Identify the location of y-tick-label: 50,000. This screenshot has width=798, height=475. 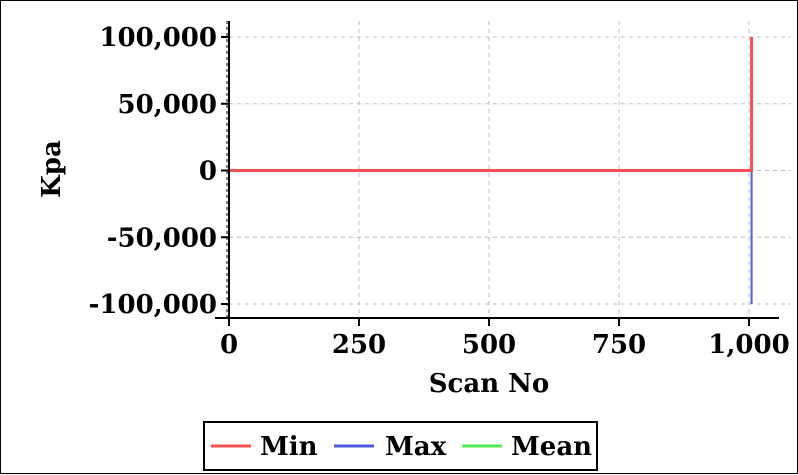
(167, 105).